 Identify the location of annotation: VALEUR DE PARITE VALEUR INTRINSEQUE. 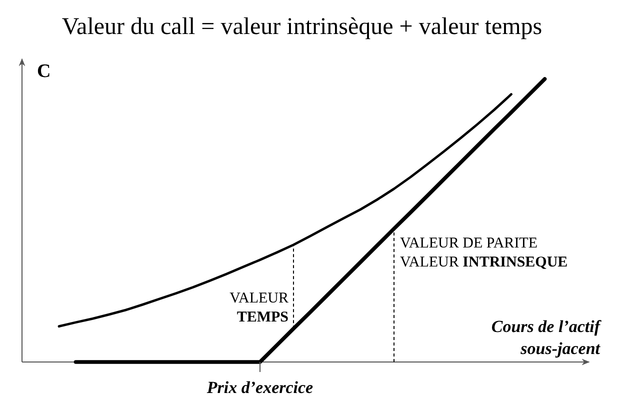
(484, 253).